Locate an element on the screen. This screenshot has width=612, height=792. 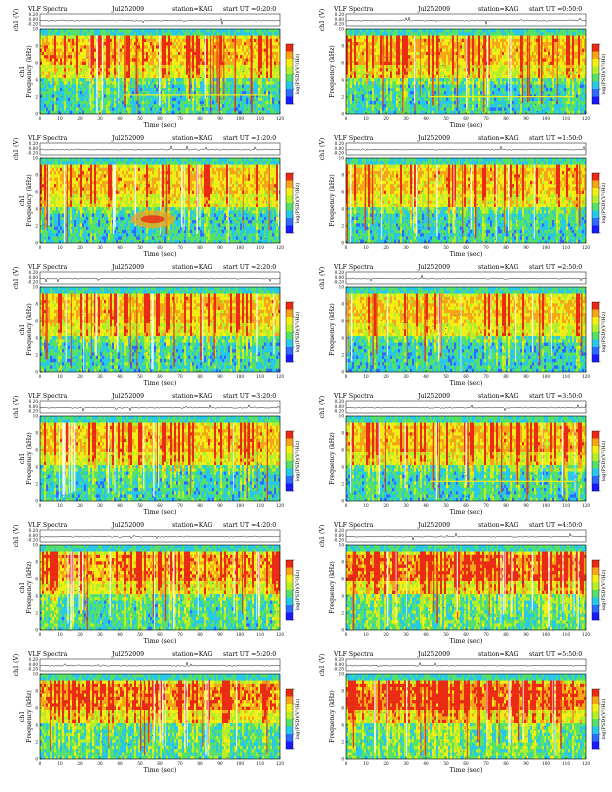
panel-start-time: start UT =3:20:0 is located at coordinates (249, 396).